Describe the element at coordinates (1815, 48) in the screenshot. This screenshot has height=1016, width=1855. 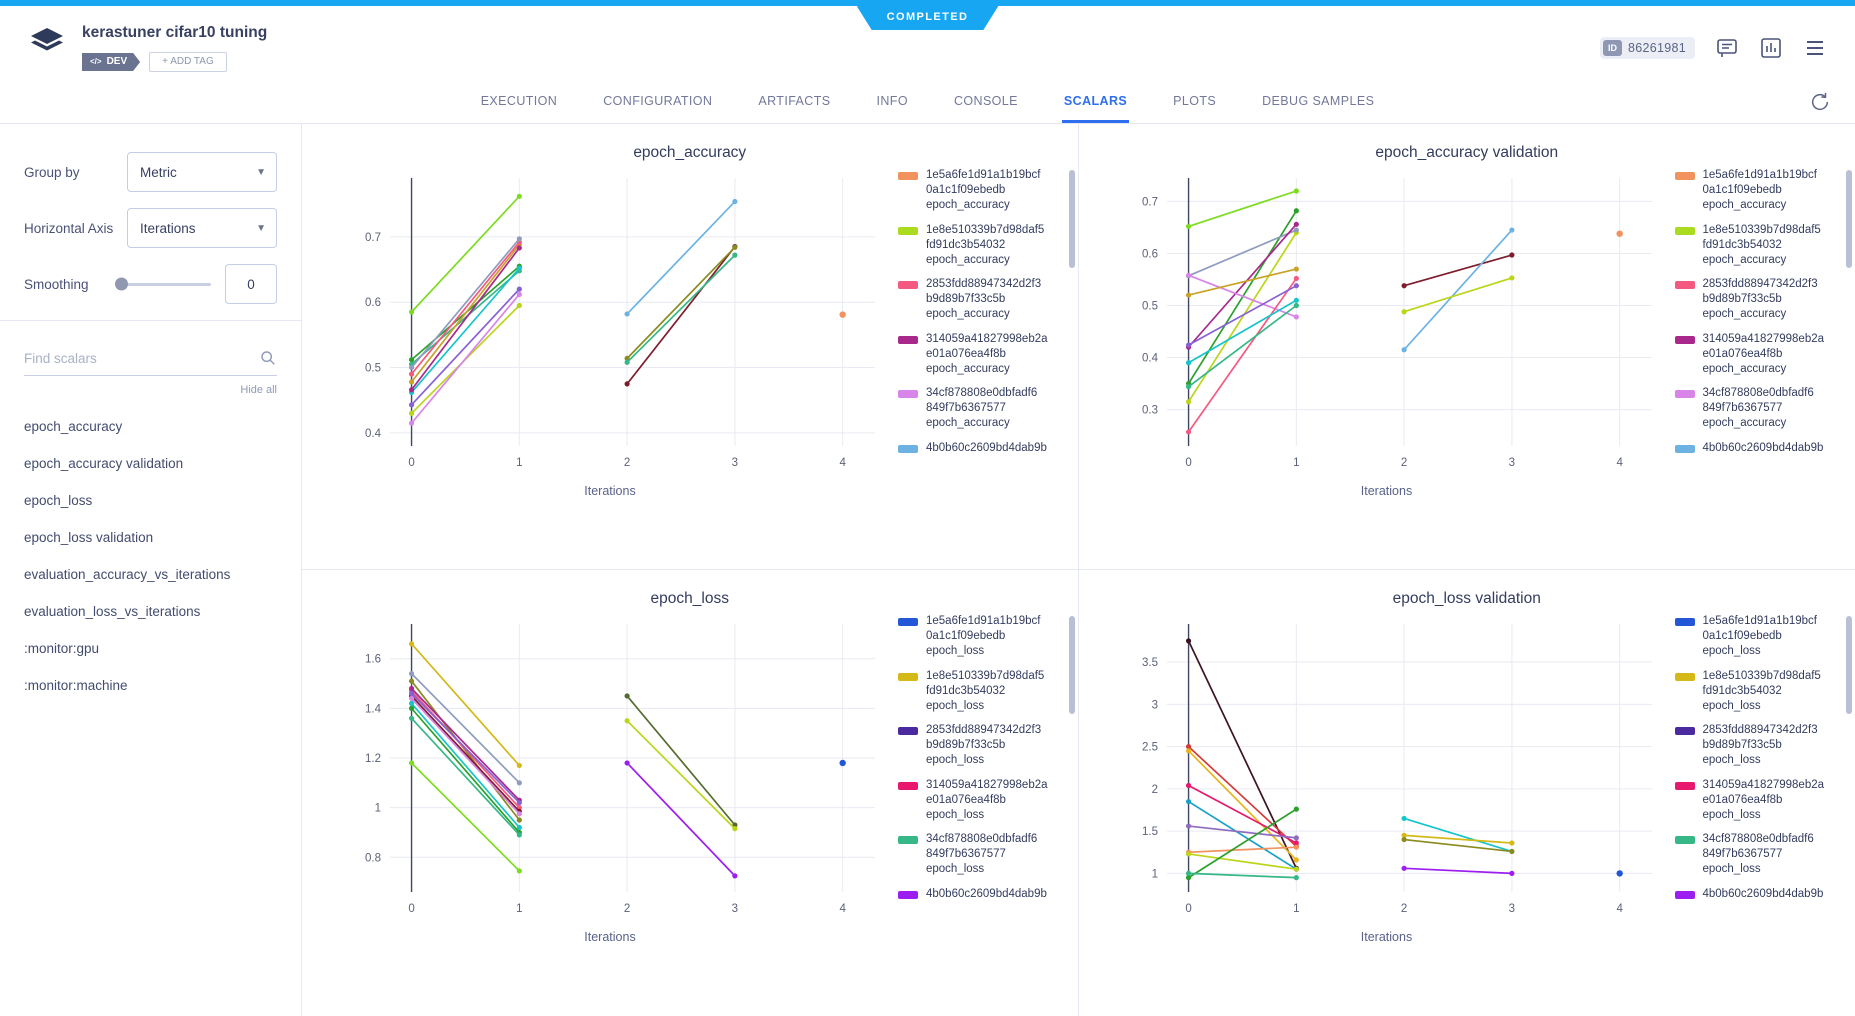
I see `menu-icon` at that location.